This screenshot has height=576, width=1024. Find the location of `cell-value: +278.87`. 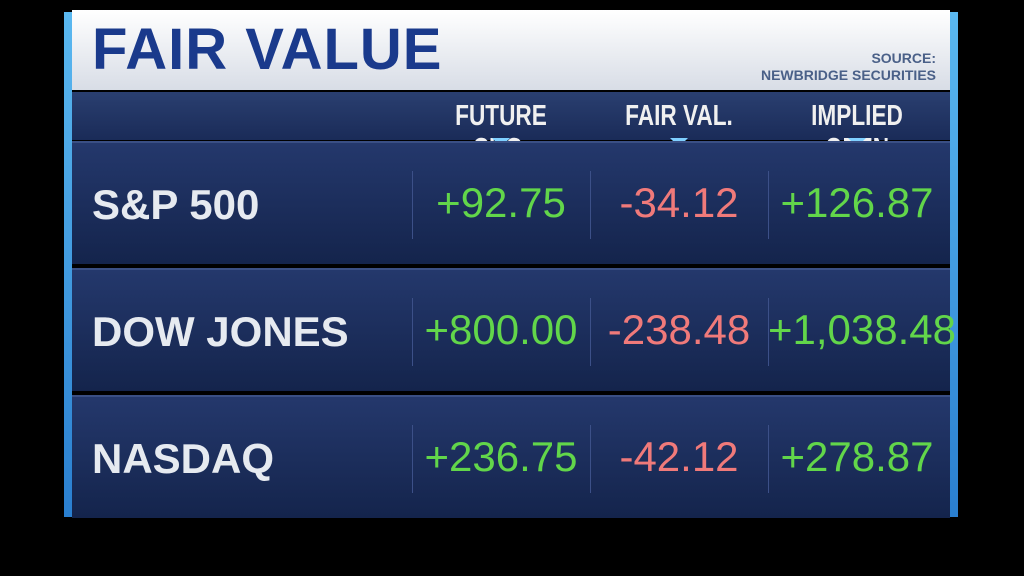

cell-value: +278.87 is located at coordinates (857, 456).